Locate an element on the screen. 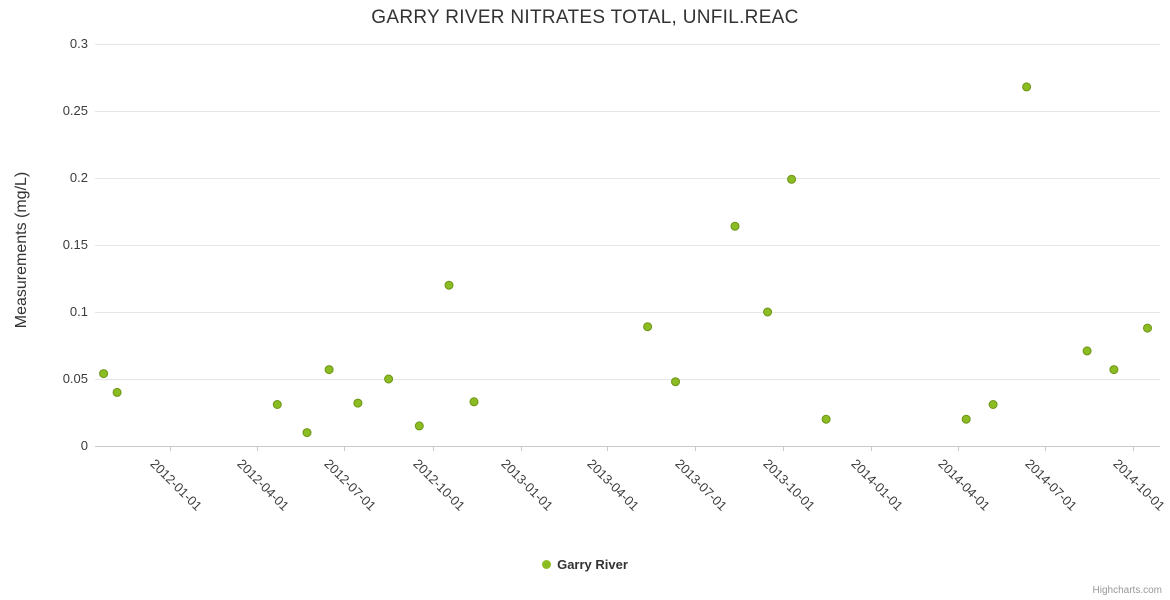  y-axis-tick-label: 0.2 is located at coordinates (78, 177).